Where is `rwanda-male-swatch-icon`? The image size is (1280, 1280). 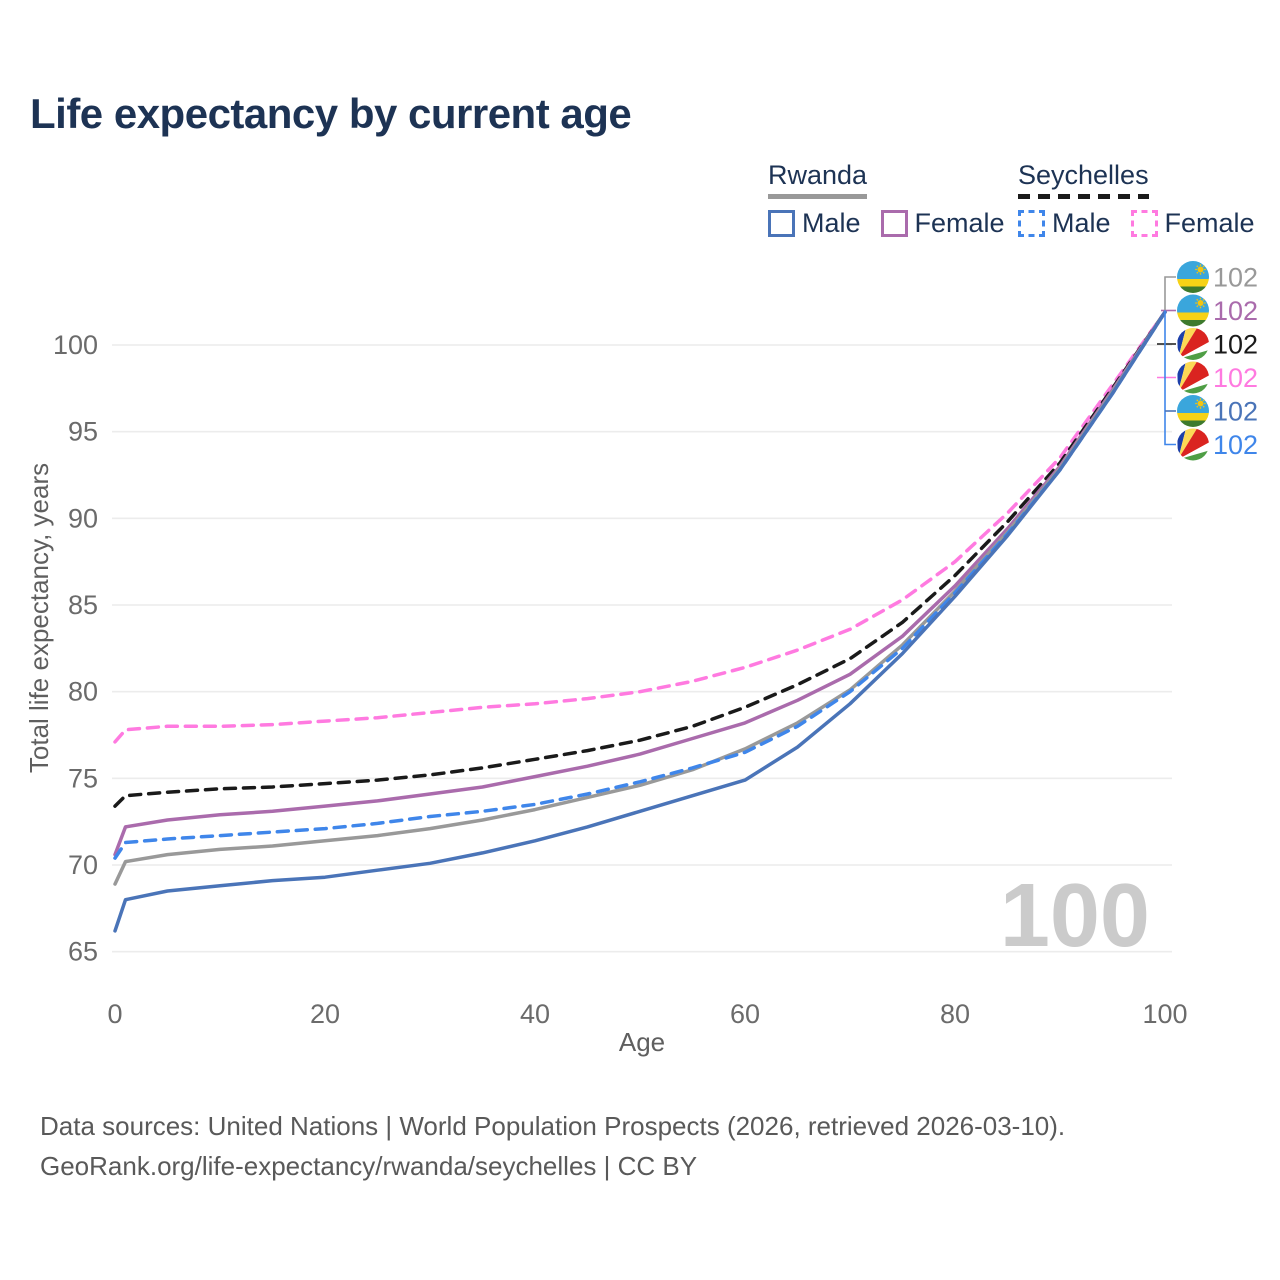
rwanda-male-swatch-icon is located at coordinates (781, 223).